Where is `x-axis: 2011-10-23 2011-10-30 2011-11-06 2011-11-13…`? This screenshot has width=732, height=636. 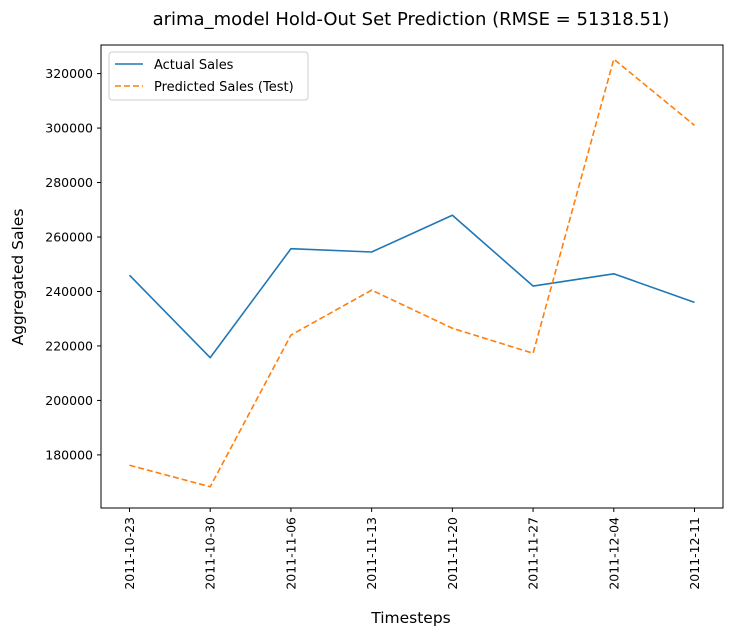 x-axis: 2011-10-23 2011-10-30 2011-11-06 2011-11-13… is located at coordinates (412, 549).